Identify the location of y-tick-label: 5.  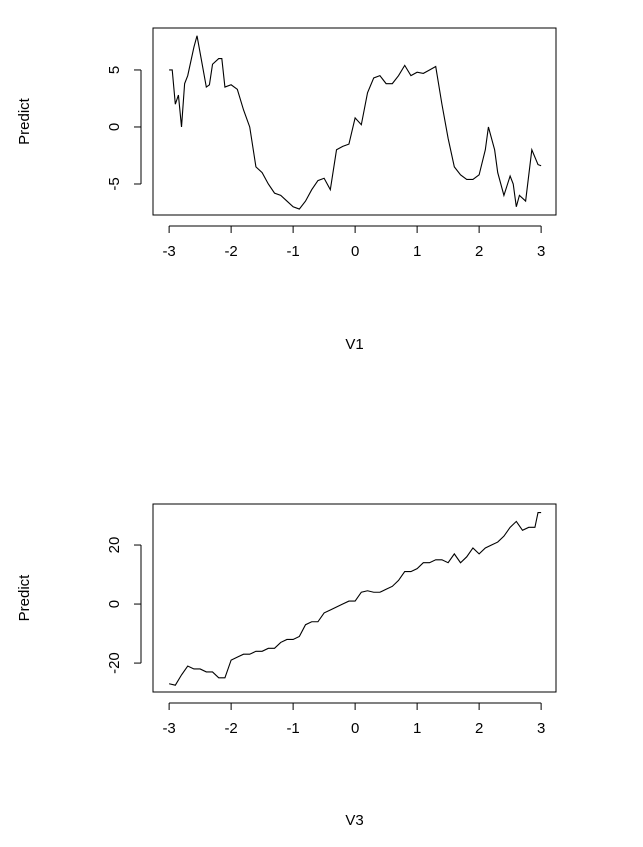
(114, 70).